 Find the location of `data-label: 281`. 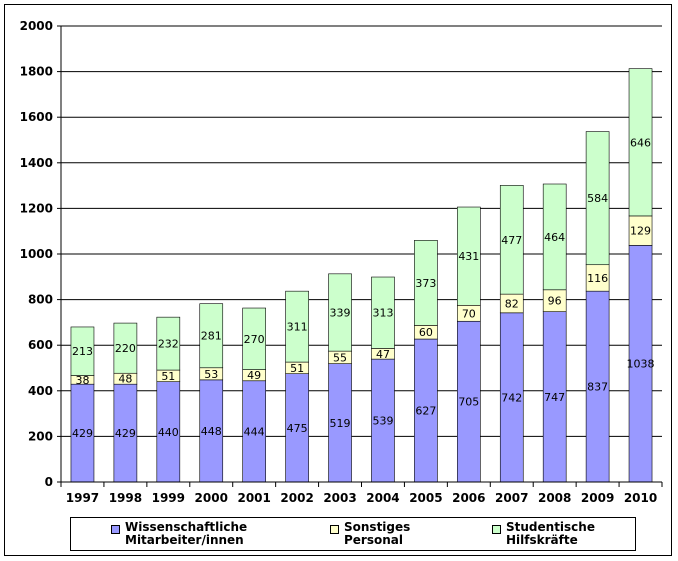

data-label: 281 is located at coordinates (211, 336).